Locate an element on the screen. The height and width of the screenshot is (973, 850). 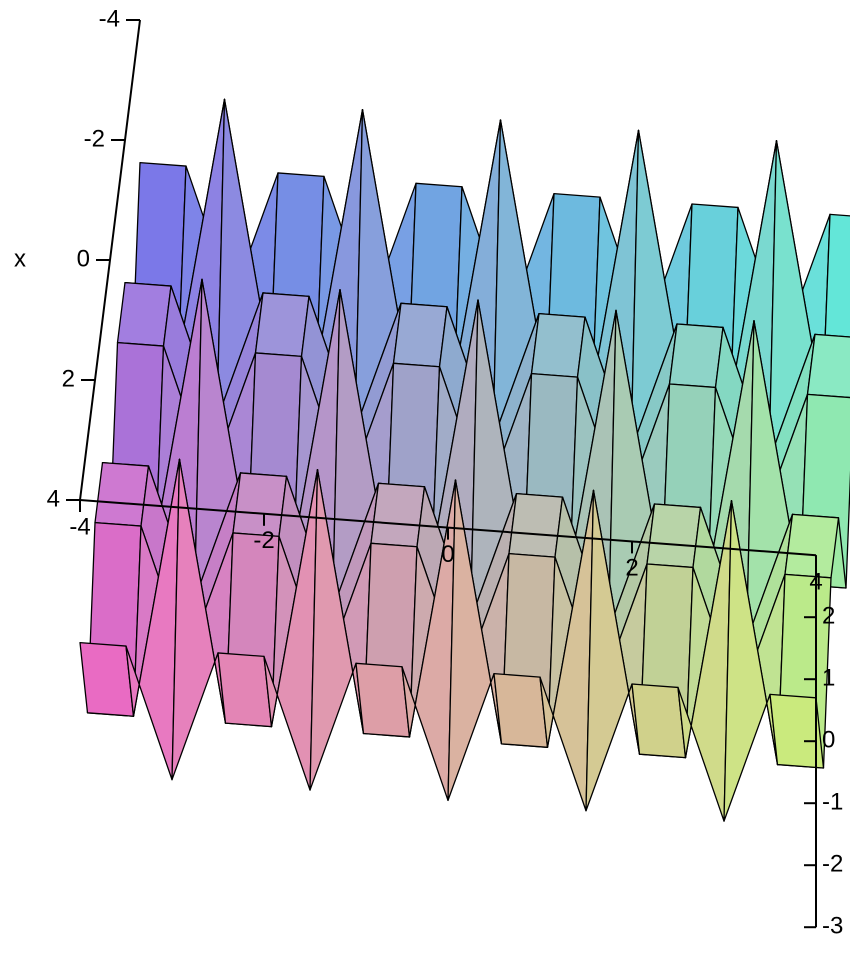
x-tick-label: -2 is located at coordinates (94, 138).